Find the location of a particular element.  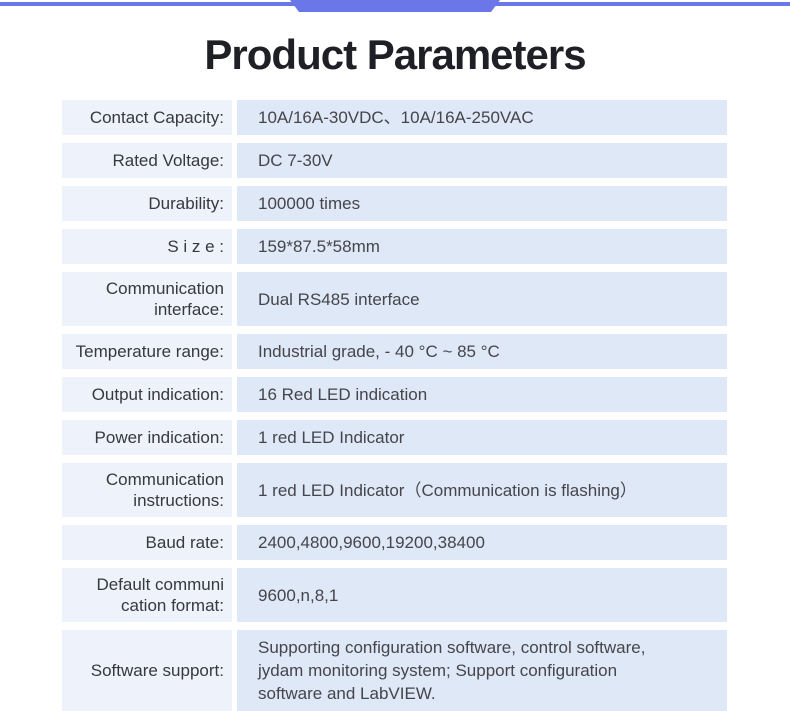

table-row: Power indication: 1 red LED Indicator is located at coordinates (394, 437).